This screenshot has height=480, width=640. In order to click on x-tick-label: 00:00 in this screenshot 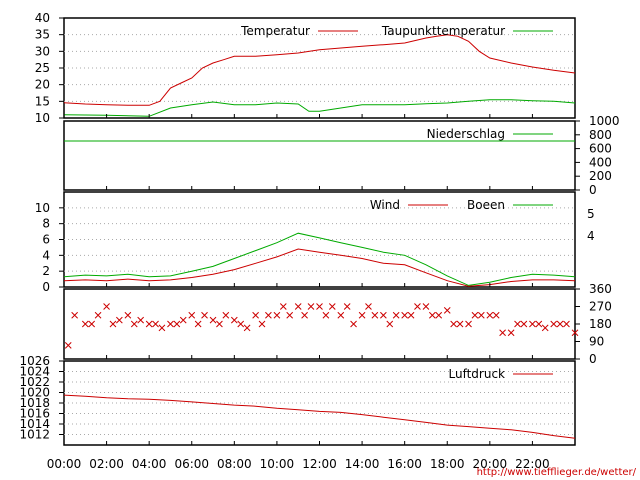, I will do `click(64, 464)`.